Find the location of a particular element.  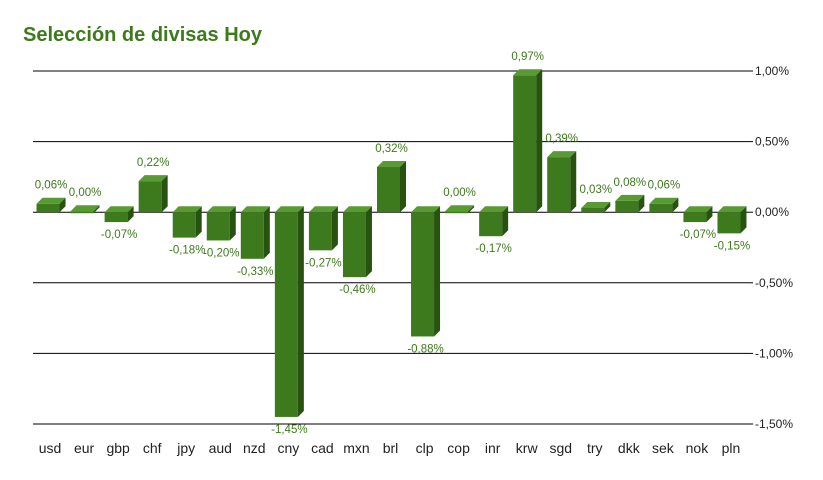

bar-cny is located at coordinates (289, 311).